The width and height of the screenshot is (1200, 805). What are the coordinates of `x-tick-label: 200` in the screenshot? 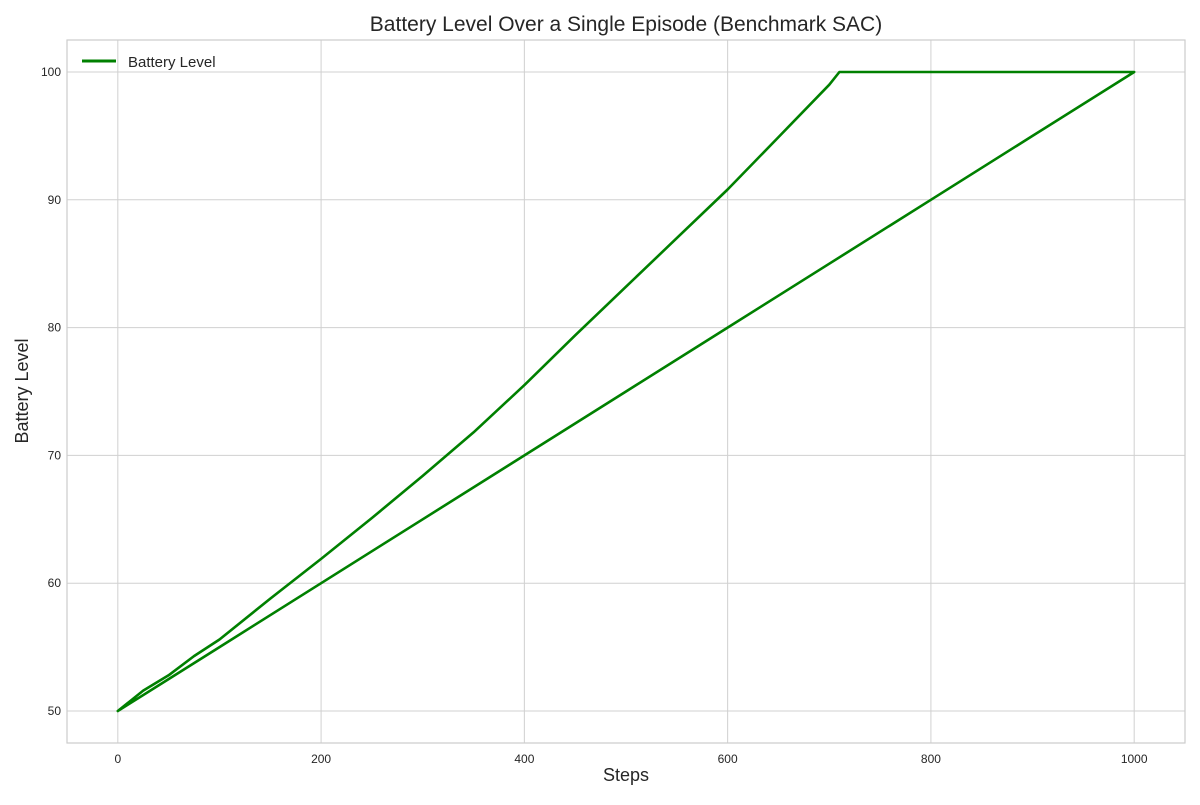 It's located at (321, 759).